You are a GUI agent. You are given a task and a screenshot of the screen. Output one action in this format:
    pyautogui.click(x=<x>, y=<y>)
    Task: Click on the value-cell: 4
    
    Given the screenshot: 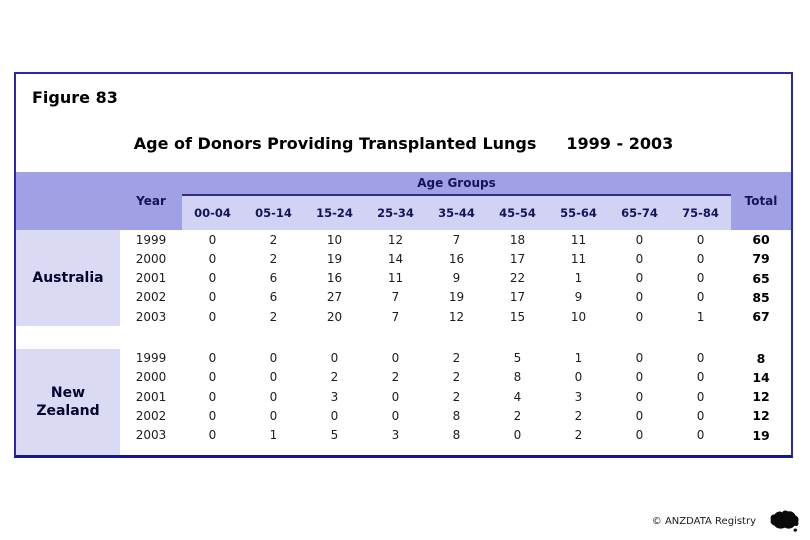 What is the action you would take?
    pyautogui.click(x=517, y=396)
    